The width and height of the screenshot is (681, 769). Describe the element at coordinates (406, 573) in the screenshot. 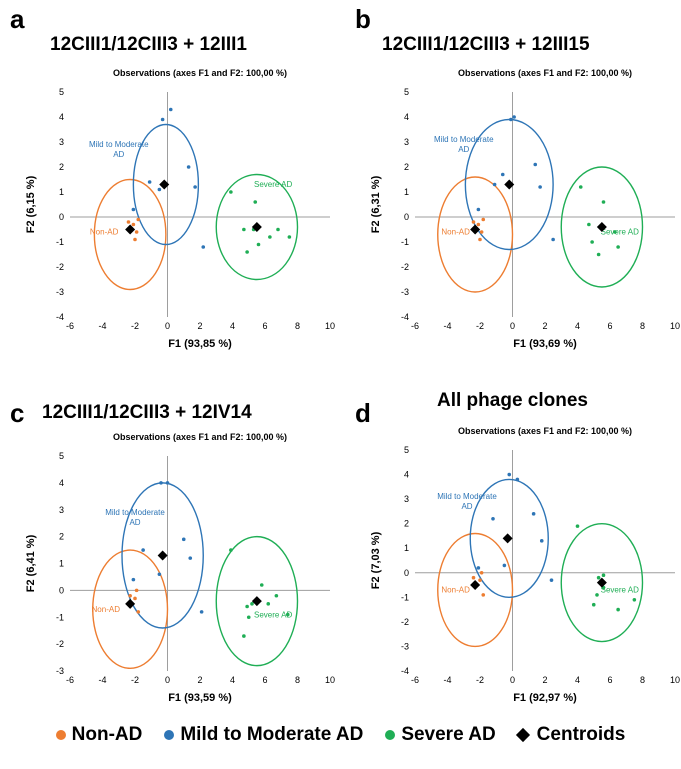

I see `y-tick-label: 0` at that location.